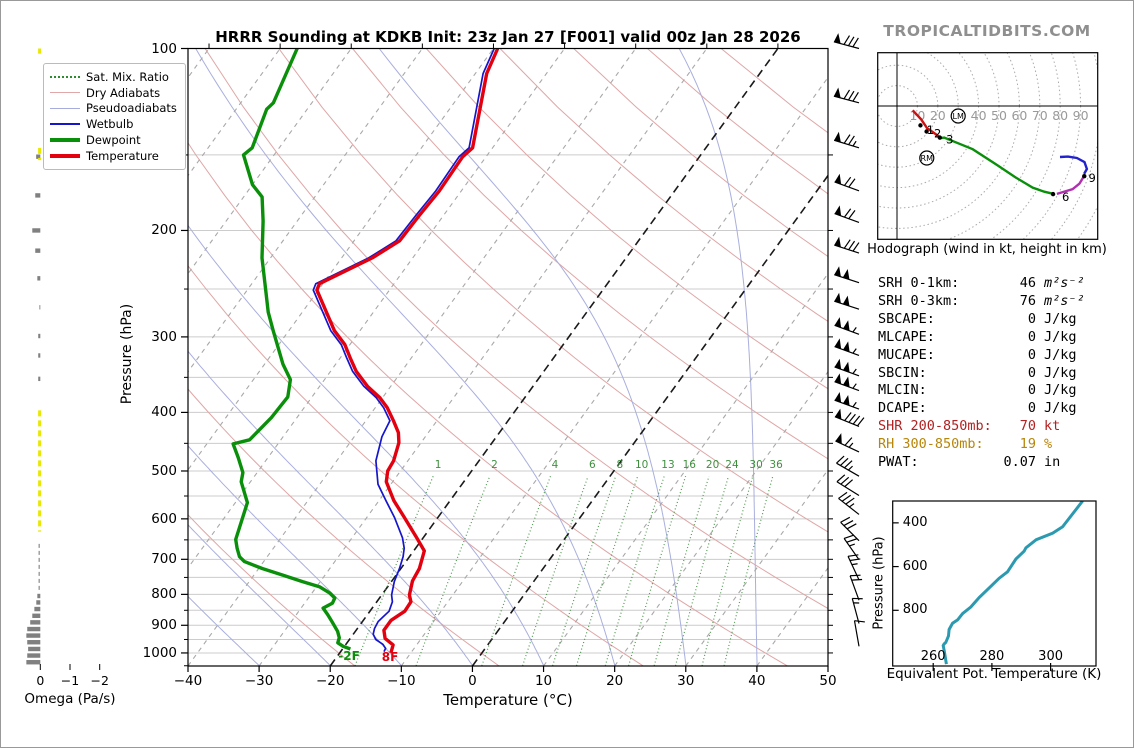 Image resolution: width=1134 pixels, height=748 pixels. Describe the element at coordinates (164, 470) in the screenshot. I see `pressure-tick-label: 500` at that location.